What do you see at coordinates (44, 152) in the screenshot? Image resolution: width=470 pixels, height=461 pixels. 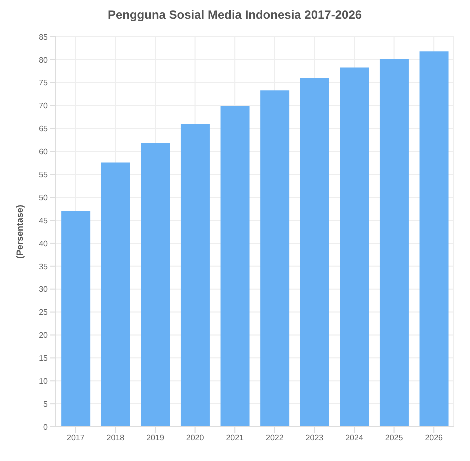 I see `y-tick-label: 60` at bounding box center [44, 152].